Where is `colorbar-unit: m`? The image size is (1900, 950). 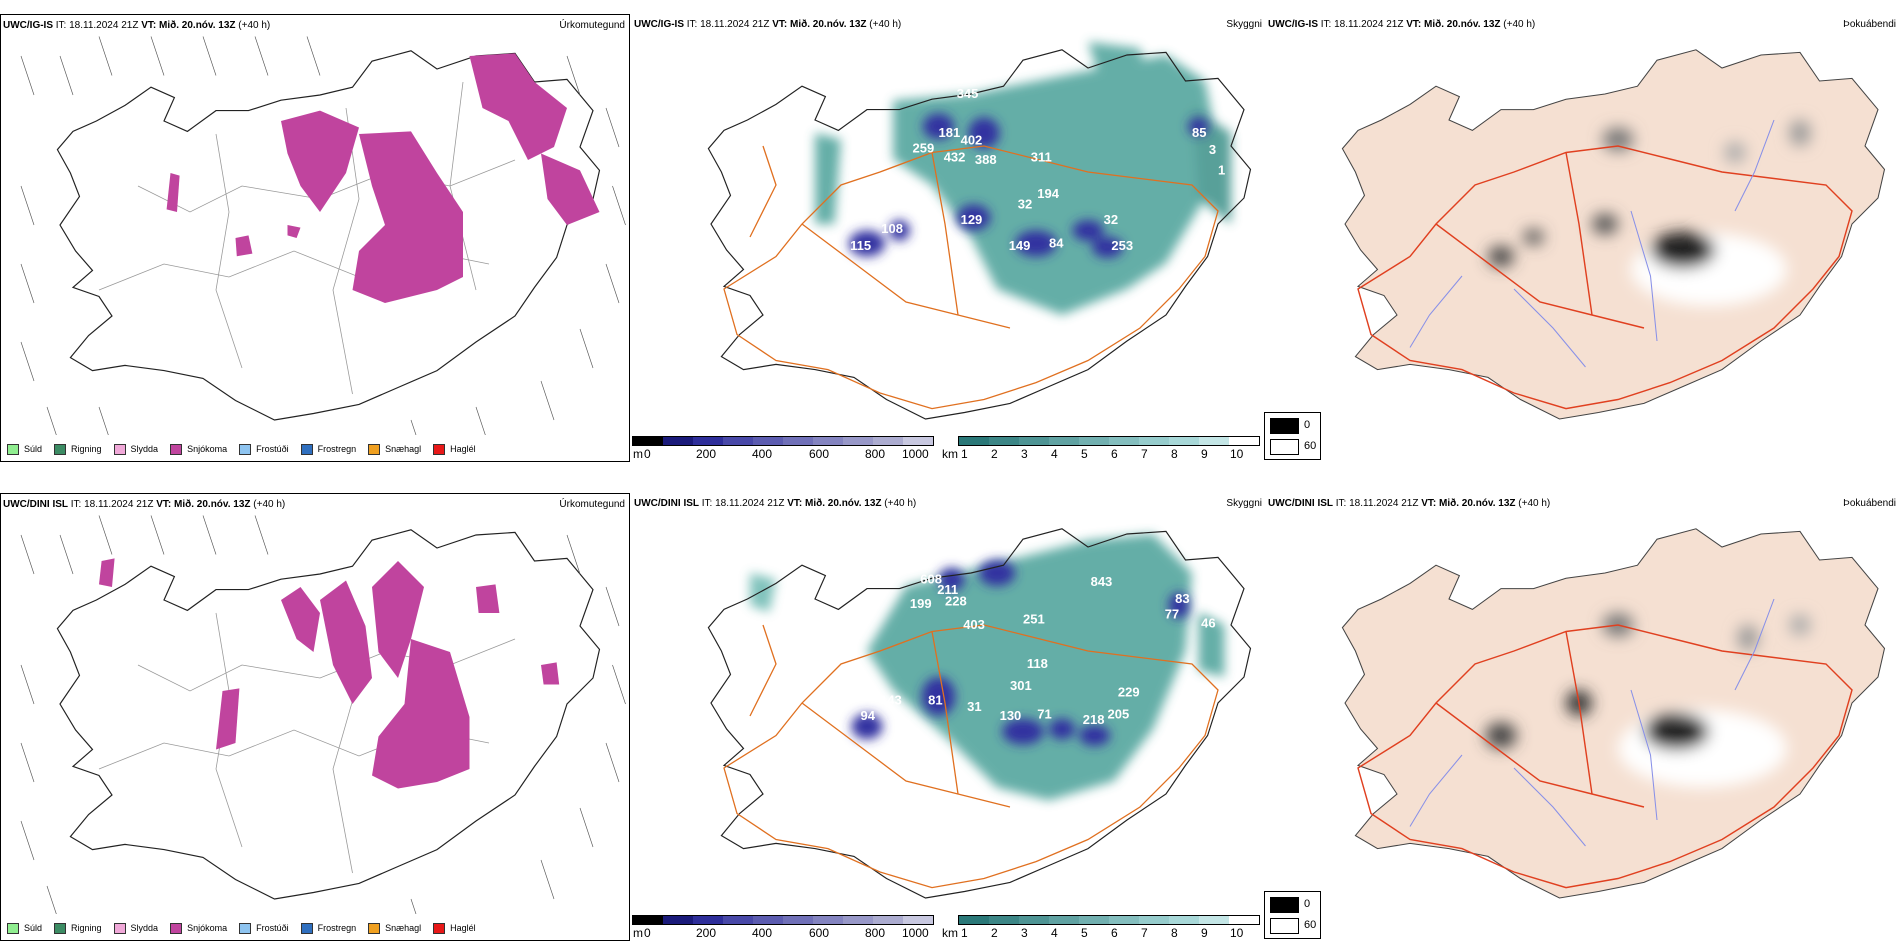
colorbar-unit: m is located at coordinates (638, 933).